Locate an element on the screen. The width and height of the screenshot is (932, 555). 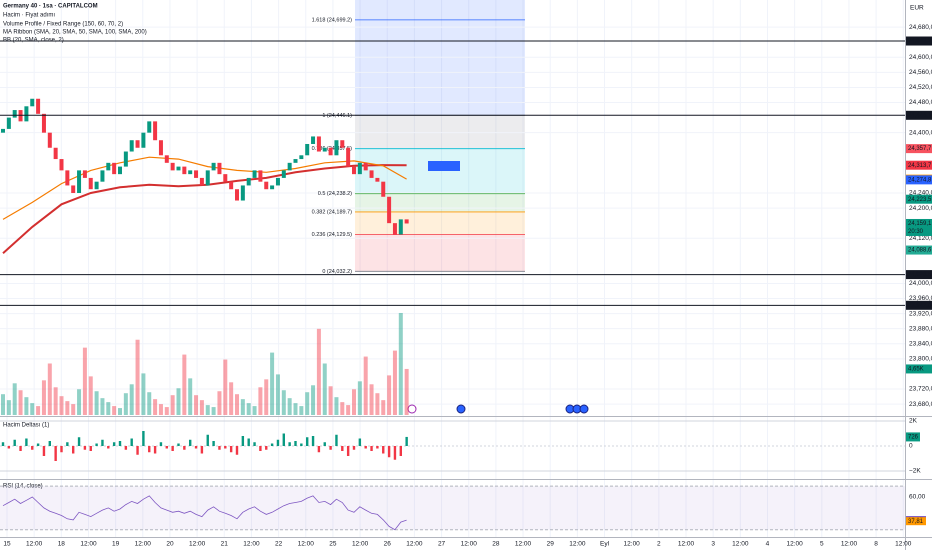
time-label: 29 is located at coordinates (551, 544).